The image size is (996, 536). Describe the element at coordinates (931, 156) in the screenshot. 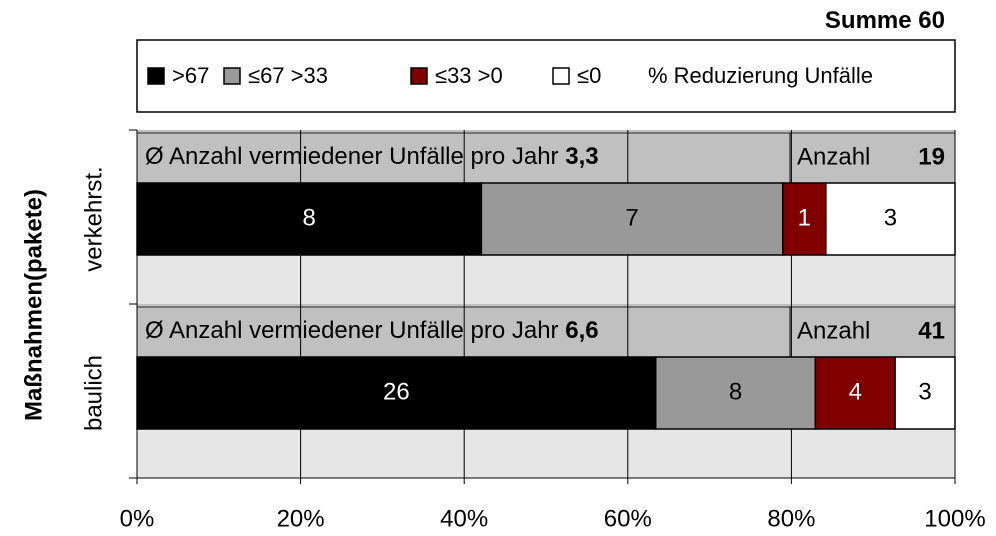

I see `annotation-count: 19` at that location.